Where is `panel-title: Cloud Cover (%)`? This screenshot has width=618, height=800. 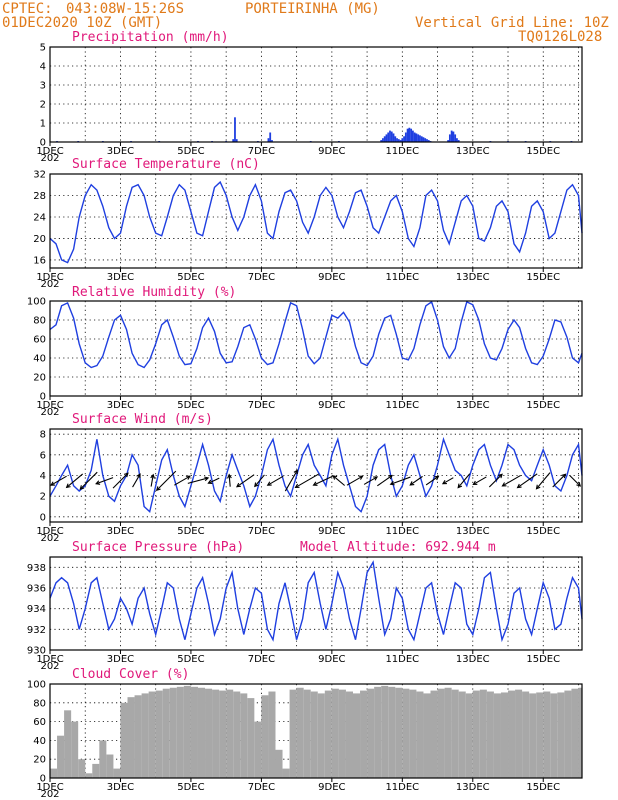 panel-title: Cloud Cover (%) is located at coordinates (130, 674).